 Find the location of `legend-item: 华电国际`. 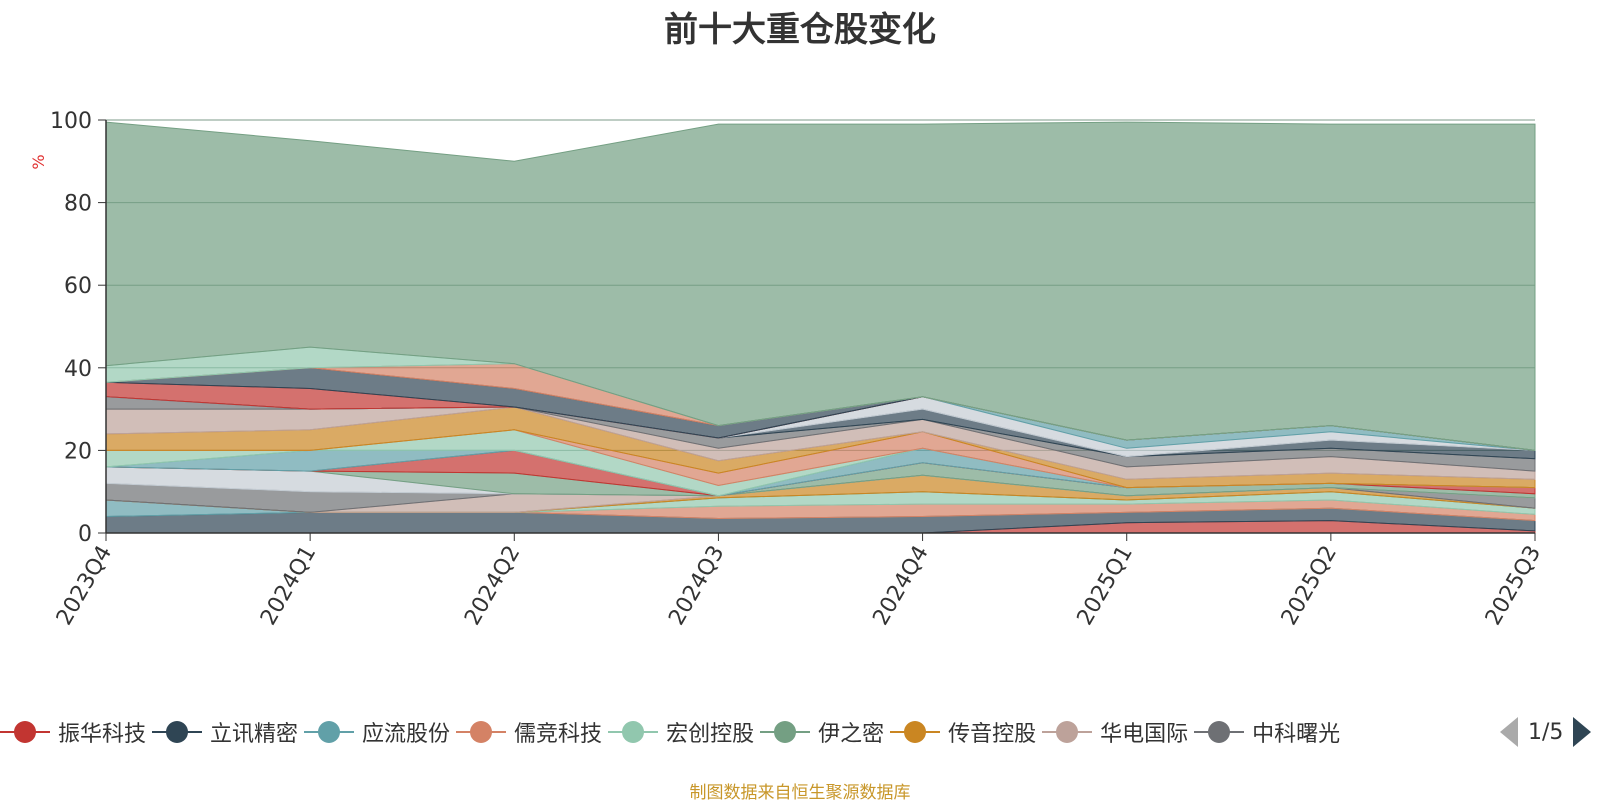

legend-item: 华电国际 is located at coordinates (1115, 732).